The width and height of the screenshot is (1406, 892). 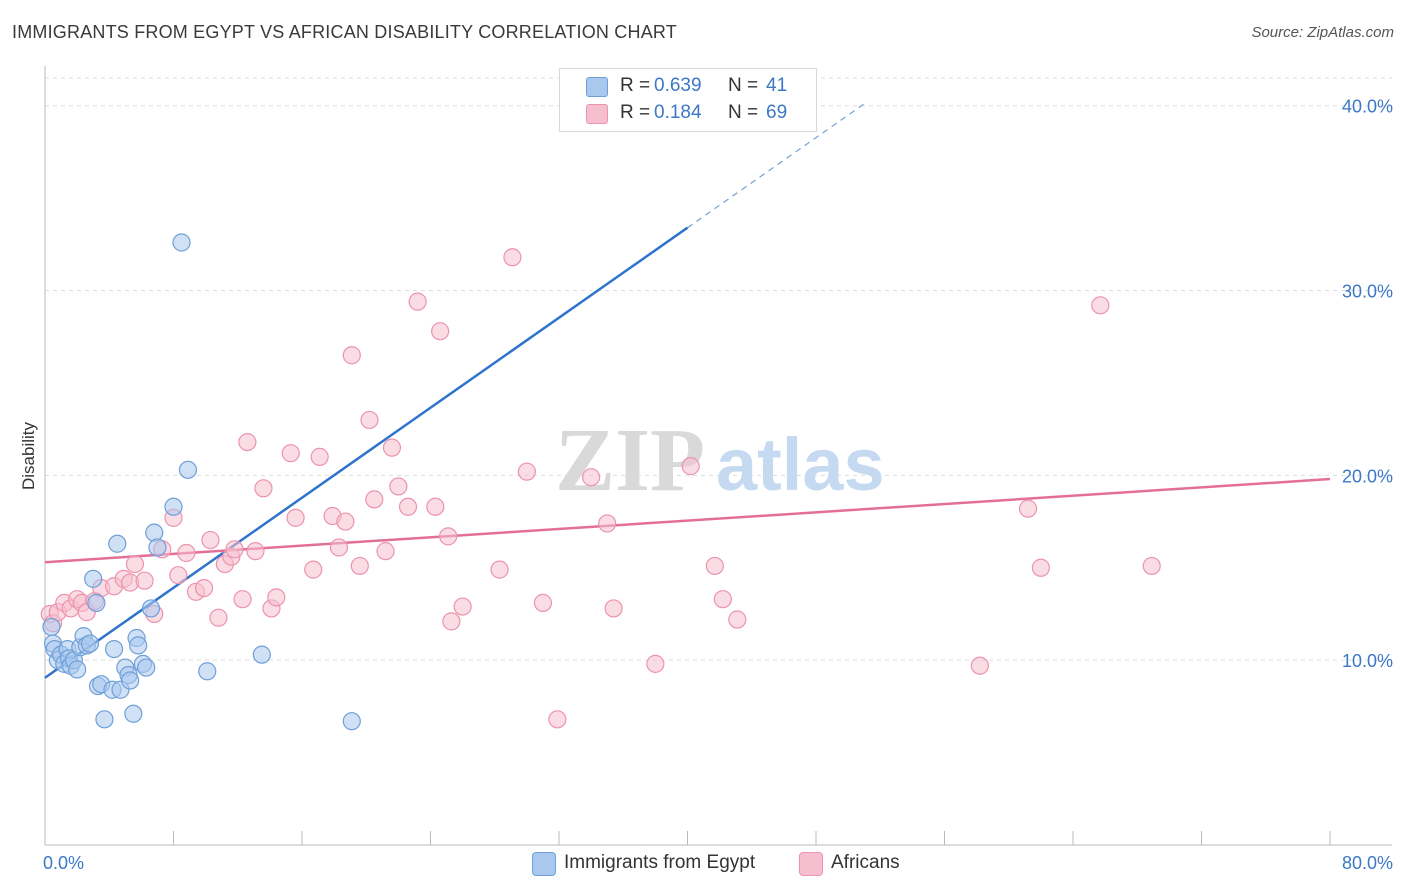 What do you see at coordinates (1367, 476) in the screenshot?
I see `y-tick-label: 20.0%` at bounding box center [1367, 476].